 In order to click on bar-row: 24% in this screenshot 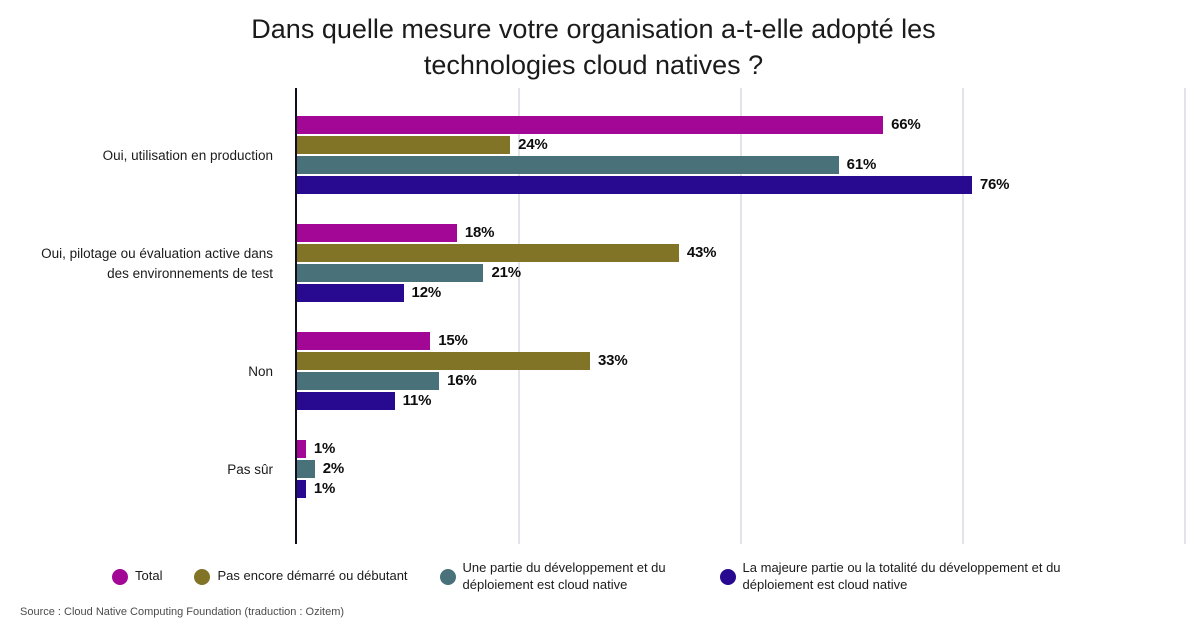, I will do `click(741, 144)`.